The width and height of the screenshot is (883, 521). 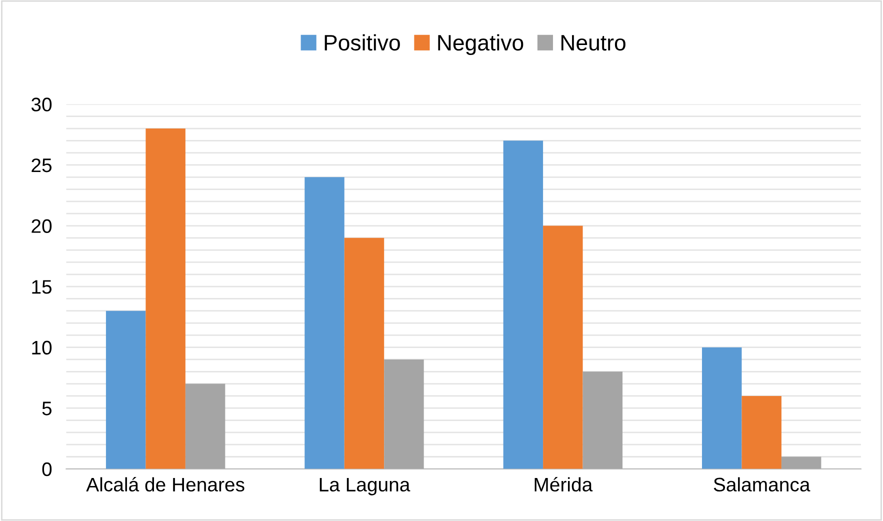 What do you see at coordinates (42, 287) in the screenshot?
I see `y-tick-label: 15` at bounding box center [42, 287].